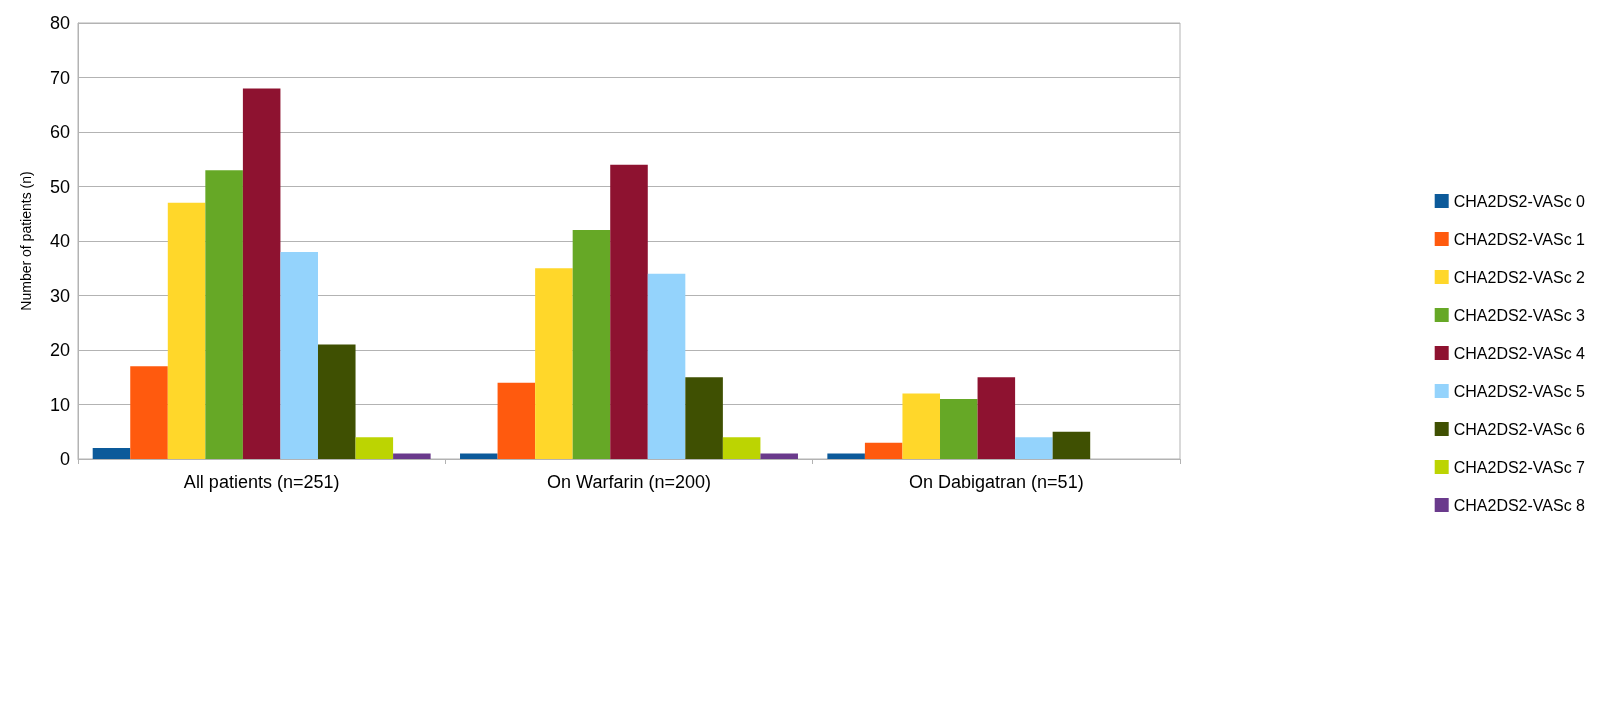 The width and height of the screenshot is (1610, 706). I want to click on y-tick-label: 20, so click(59, 350).